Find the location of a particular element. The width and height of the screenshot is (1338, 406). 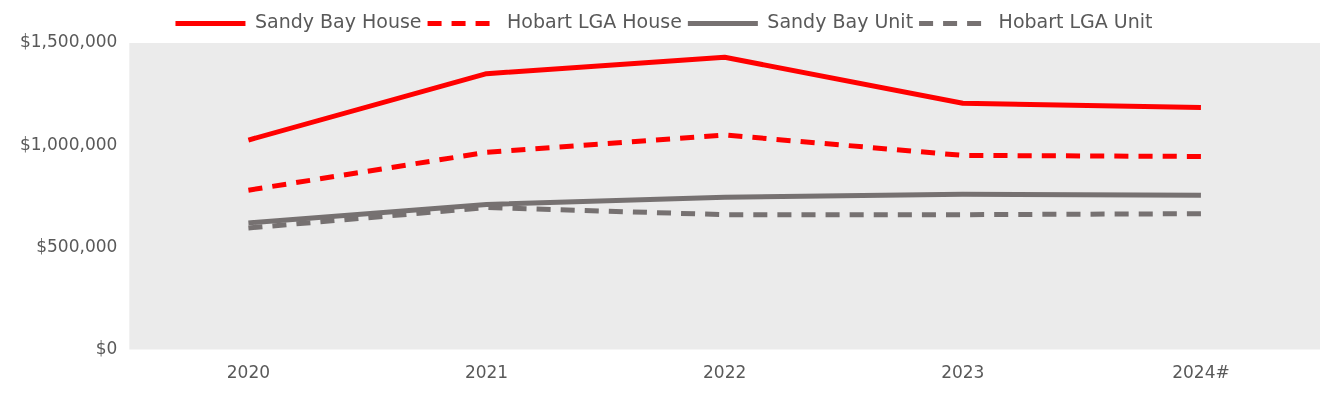

x-tick-label: 2020 is located at coordinates (248, 372).